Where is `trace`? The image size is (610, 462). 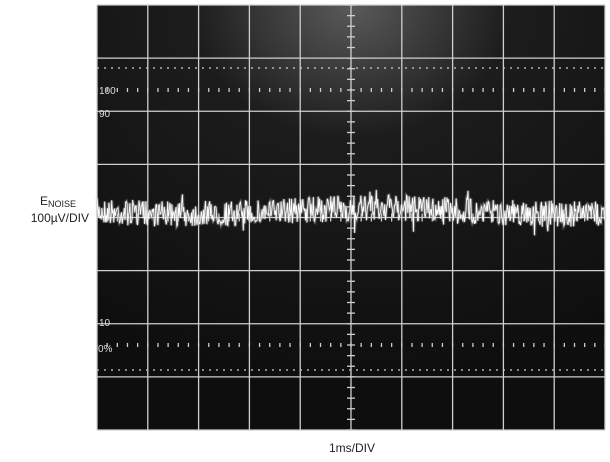
trace is located at coordinates (350, 212).